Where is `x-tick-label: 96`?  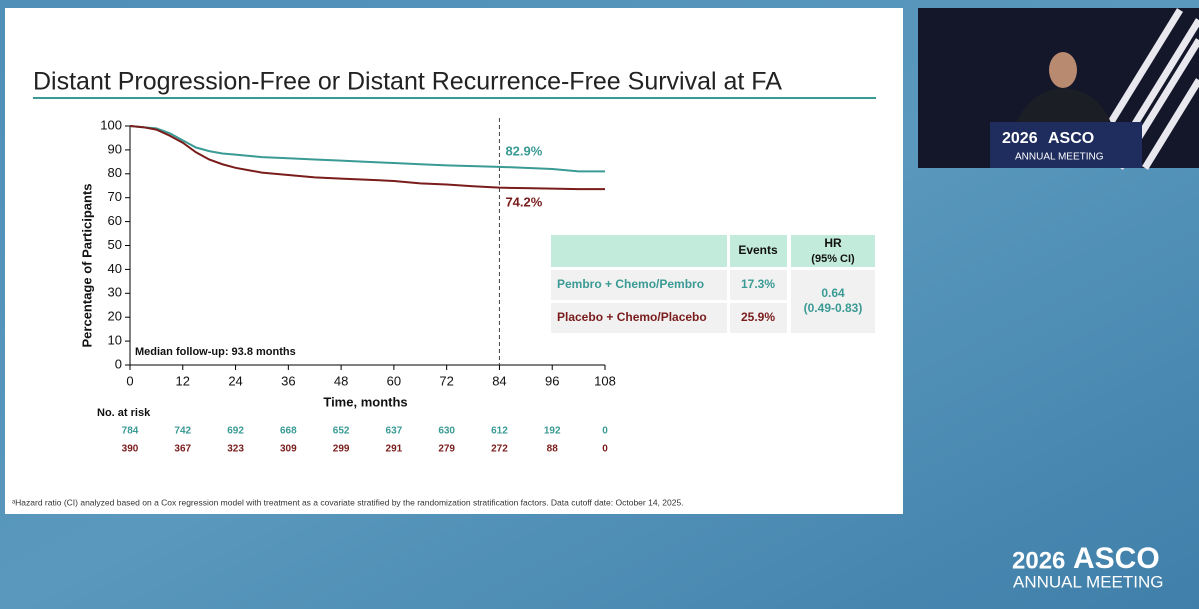 x-tick-label: 96 is located at coordinates (552, 380).